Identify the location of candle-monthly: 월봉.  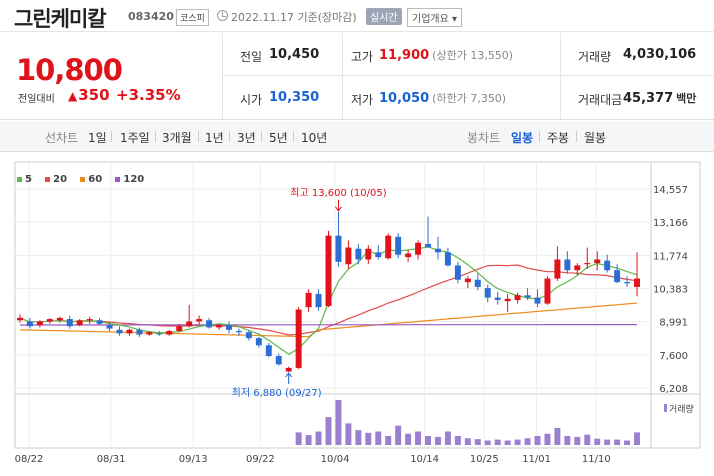
(595, 138).